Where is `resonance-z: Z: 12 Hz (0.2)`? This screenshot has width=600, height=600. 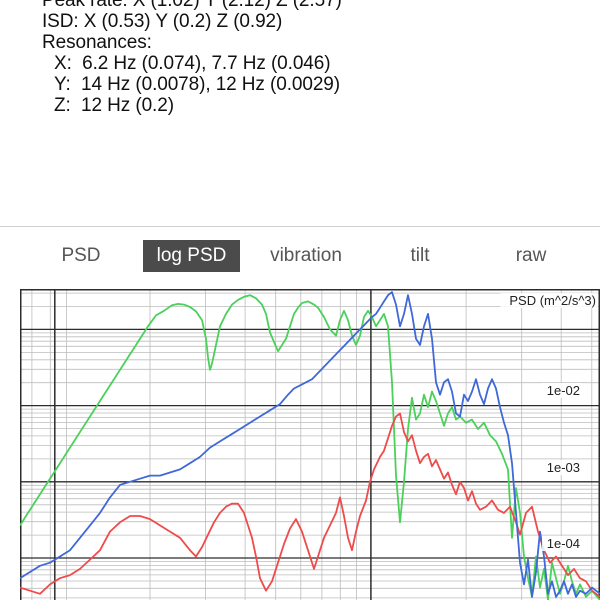 resonance-z: Z: 12 Hz (0.2) is located at coordinates (114, 105).